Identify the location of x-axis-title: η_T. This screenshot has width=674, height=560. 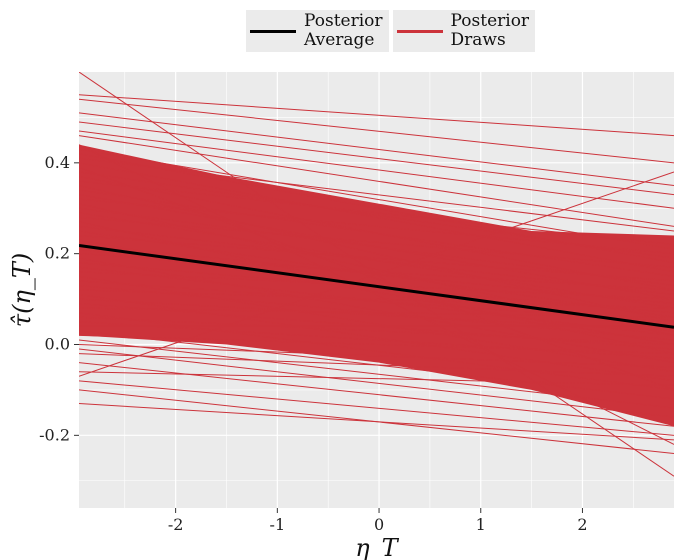
(377, 547).